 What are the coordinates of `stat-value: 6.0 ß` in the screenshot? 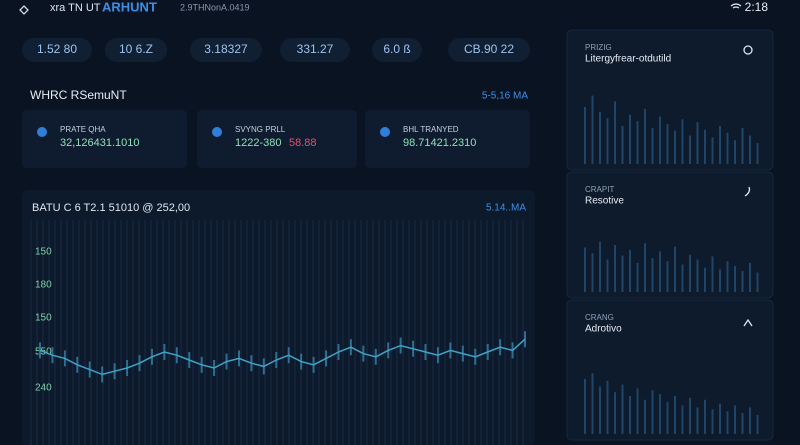 It's located at (396, 49).